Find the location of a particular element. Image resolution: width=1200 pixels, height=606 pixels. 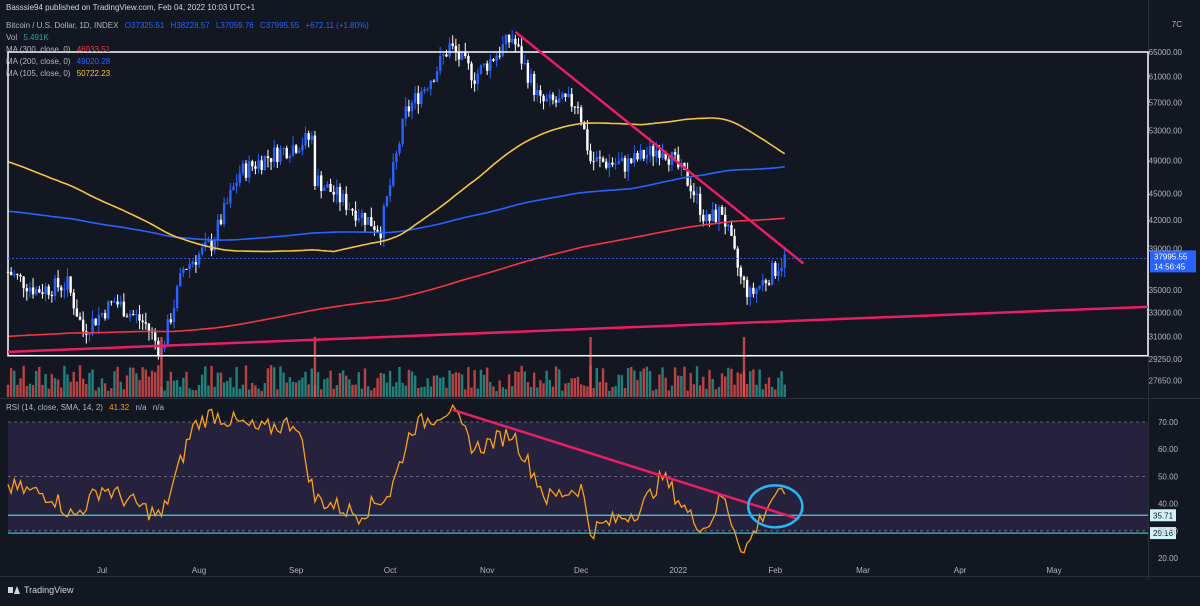

ma200-legend: MA (200, close, 0) 49020.28 is located at coordinates (58, 61).